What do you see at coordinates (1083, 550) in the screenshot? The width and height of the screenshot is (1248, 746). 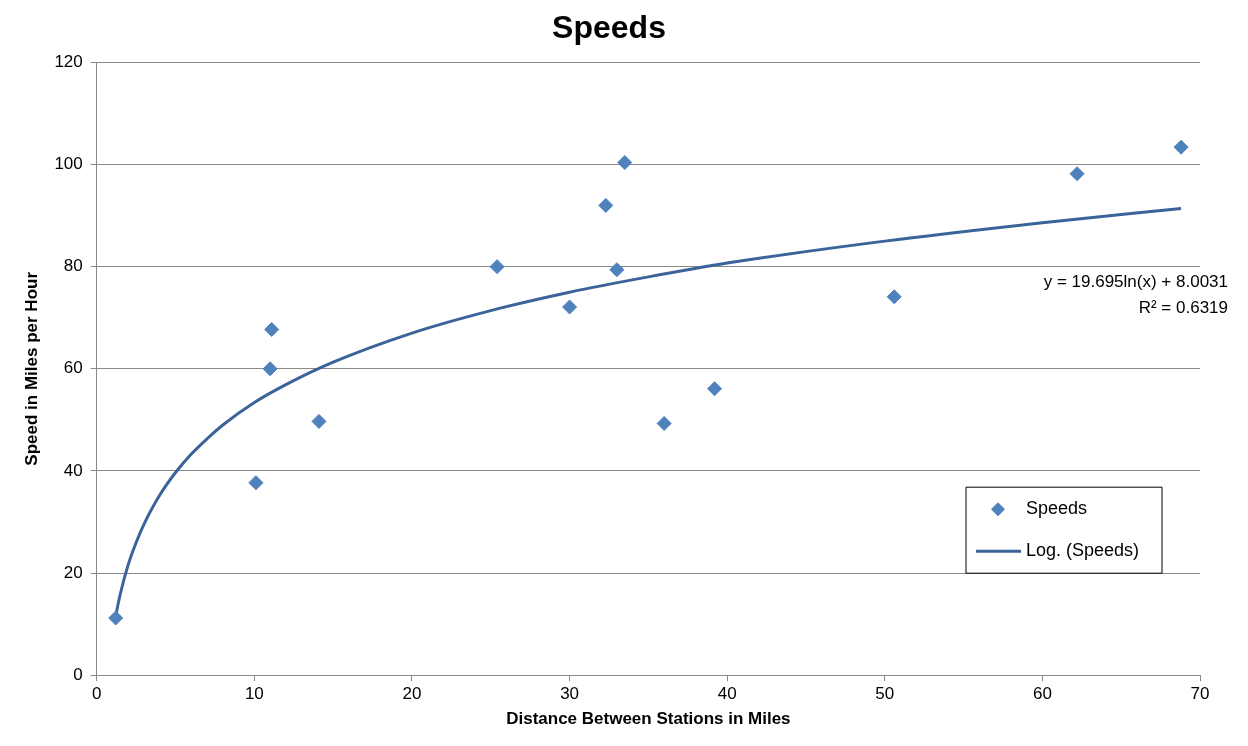 I see `legend-label: Log. (Speeds)` at bounding box center [1083, 550].